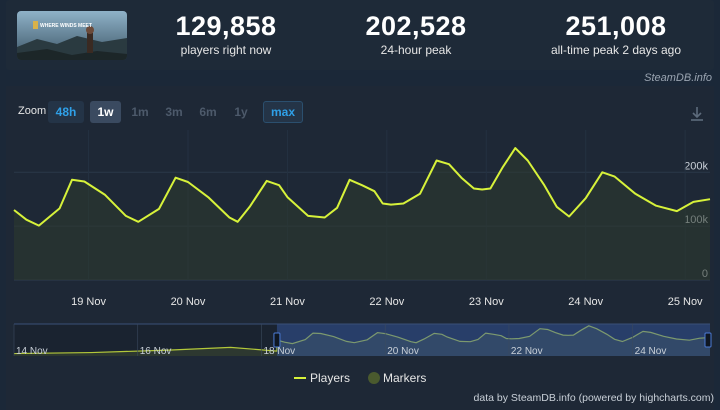  What do you see at coordinates (88, 302) in the screenshot?
I see `x-tick-label: 19 Nov` at bounding box center [88, 302].